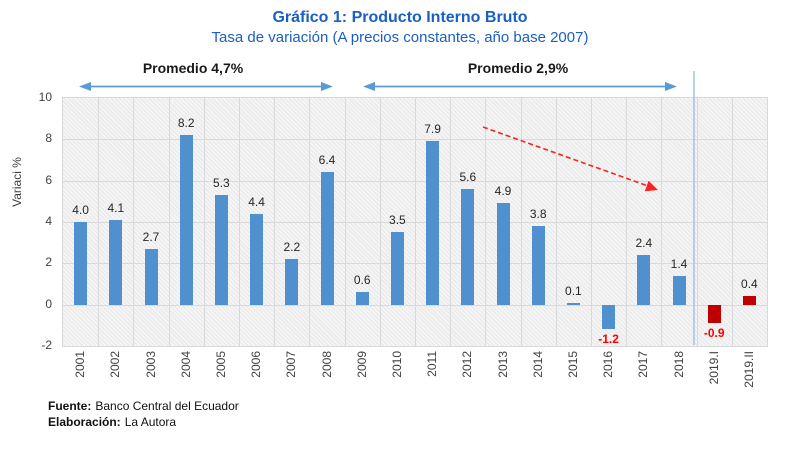 The image size is (800, 449). What do you see at coordinates (748, 369) in the screenshot?
I see `x-tick-label: 2019.II` at bounding box center [748, 369].